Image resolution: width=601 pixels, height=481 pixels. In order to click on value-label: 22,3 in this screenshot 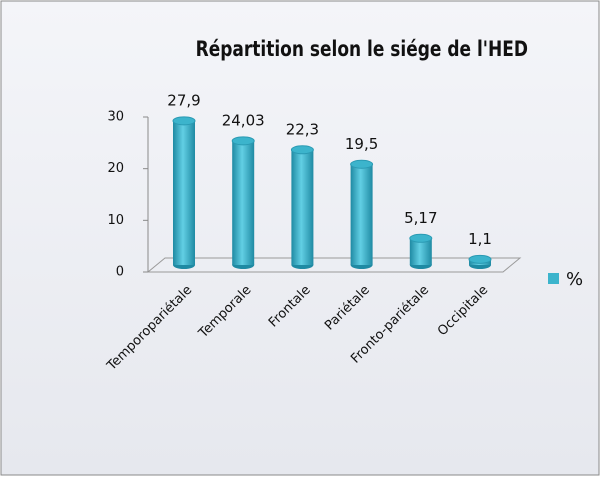, I will do `click(302, 129)`.